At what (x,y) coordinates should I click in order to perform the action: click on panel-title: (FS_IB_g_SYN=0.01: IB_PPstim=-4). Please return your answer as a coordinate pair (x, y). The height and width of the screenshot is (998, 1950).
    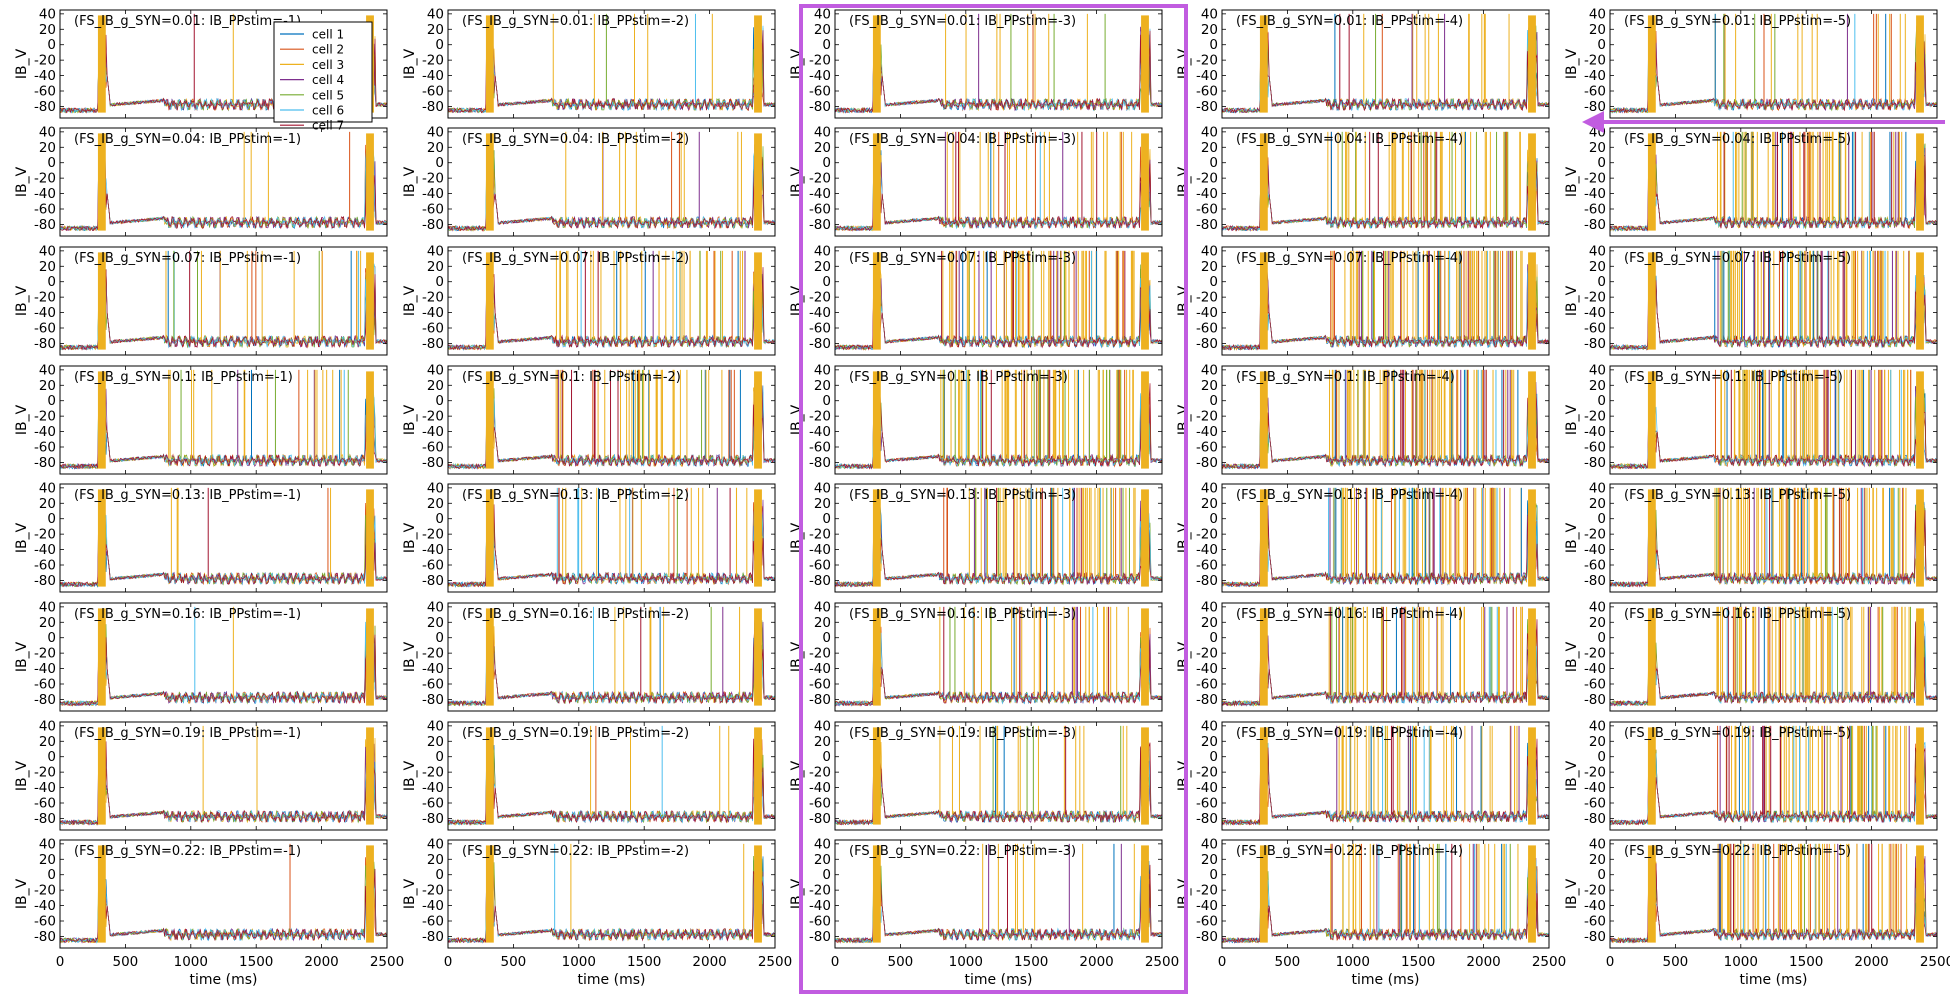
    Looking at the image, I should click on (1349, 21).